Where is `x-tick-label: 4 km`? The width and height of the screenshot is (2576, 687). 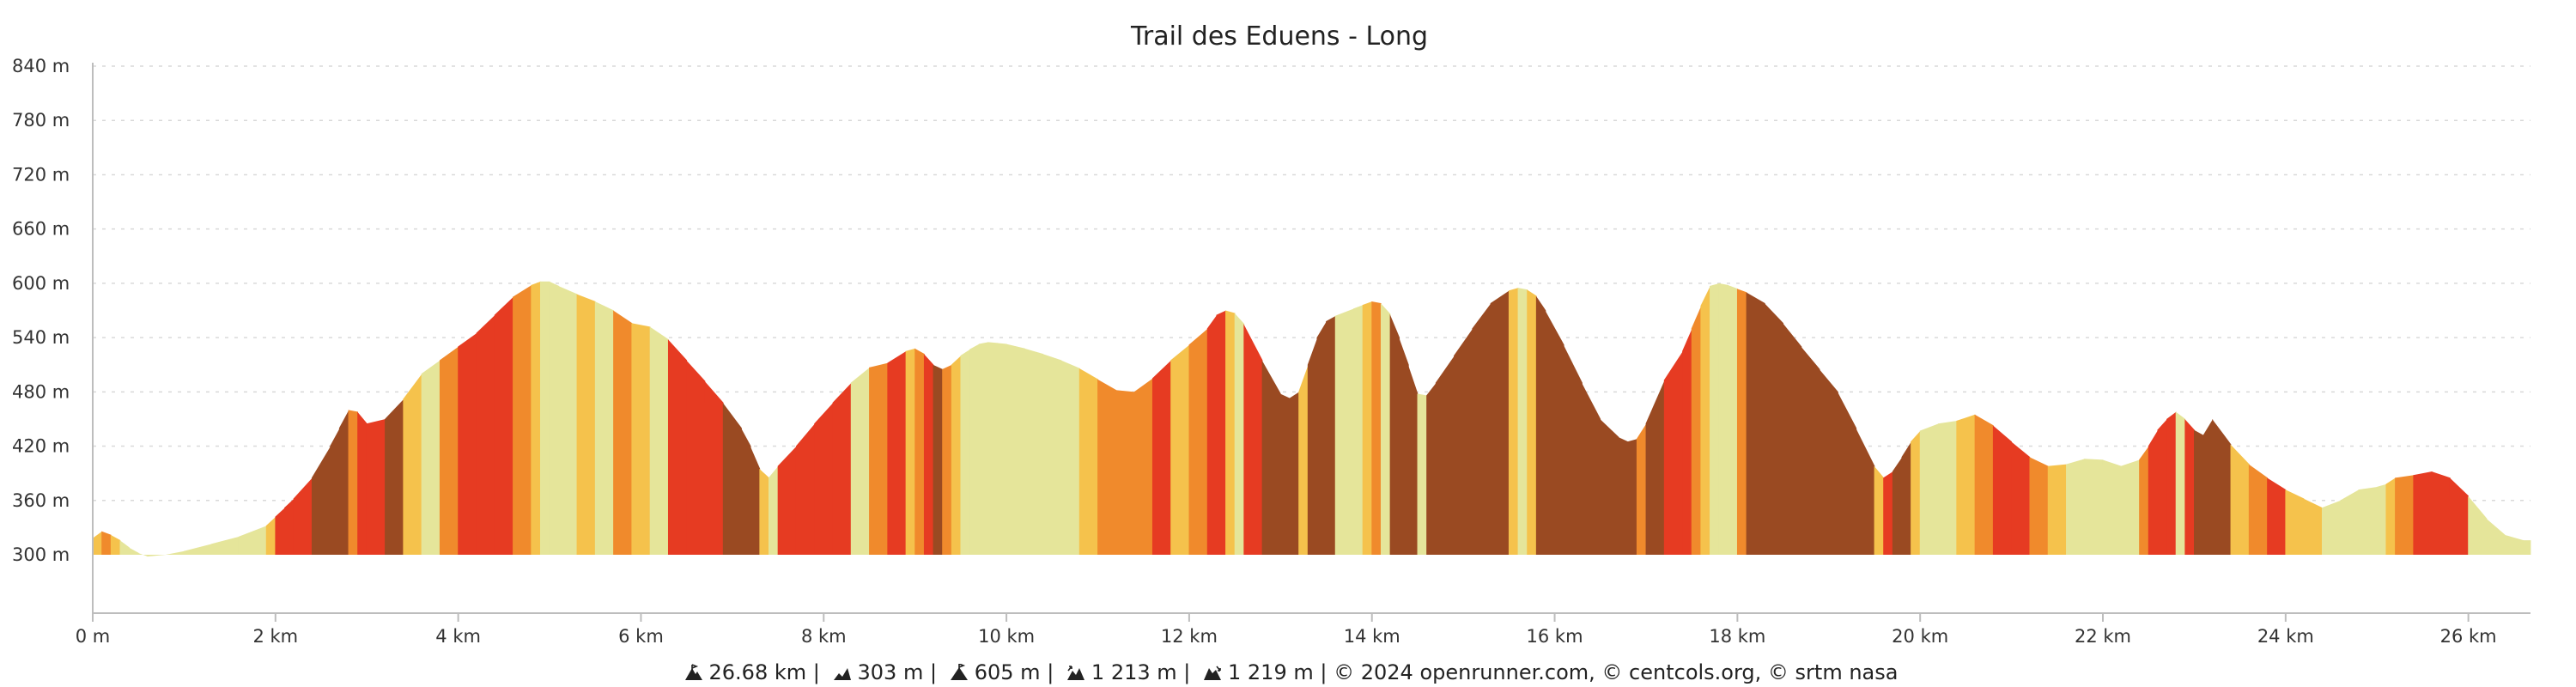 x-tick-label: 4 km is located at coordinates (458, 636).